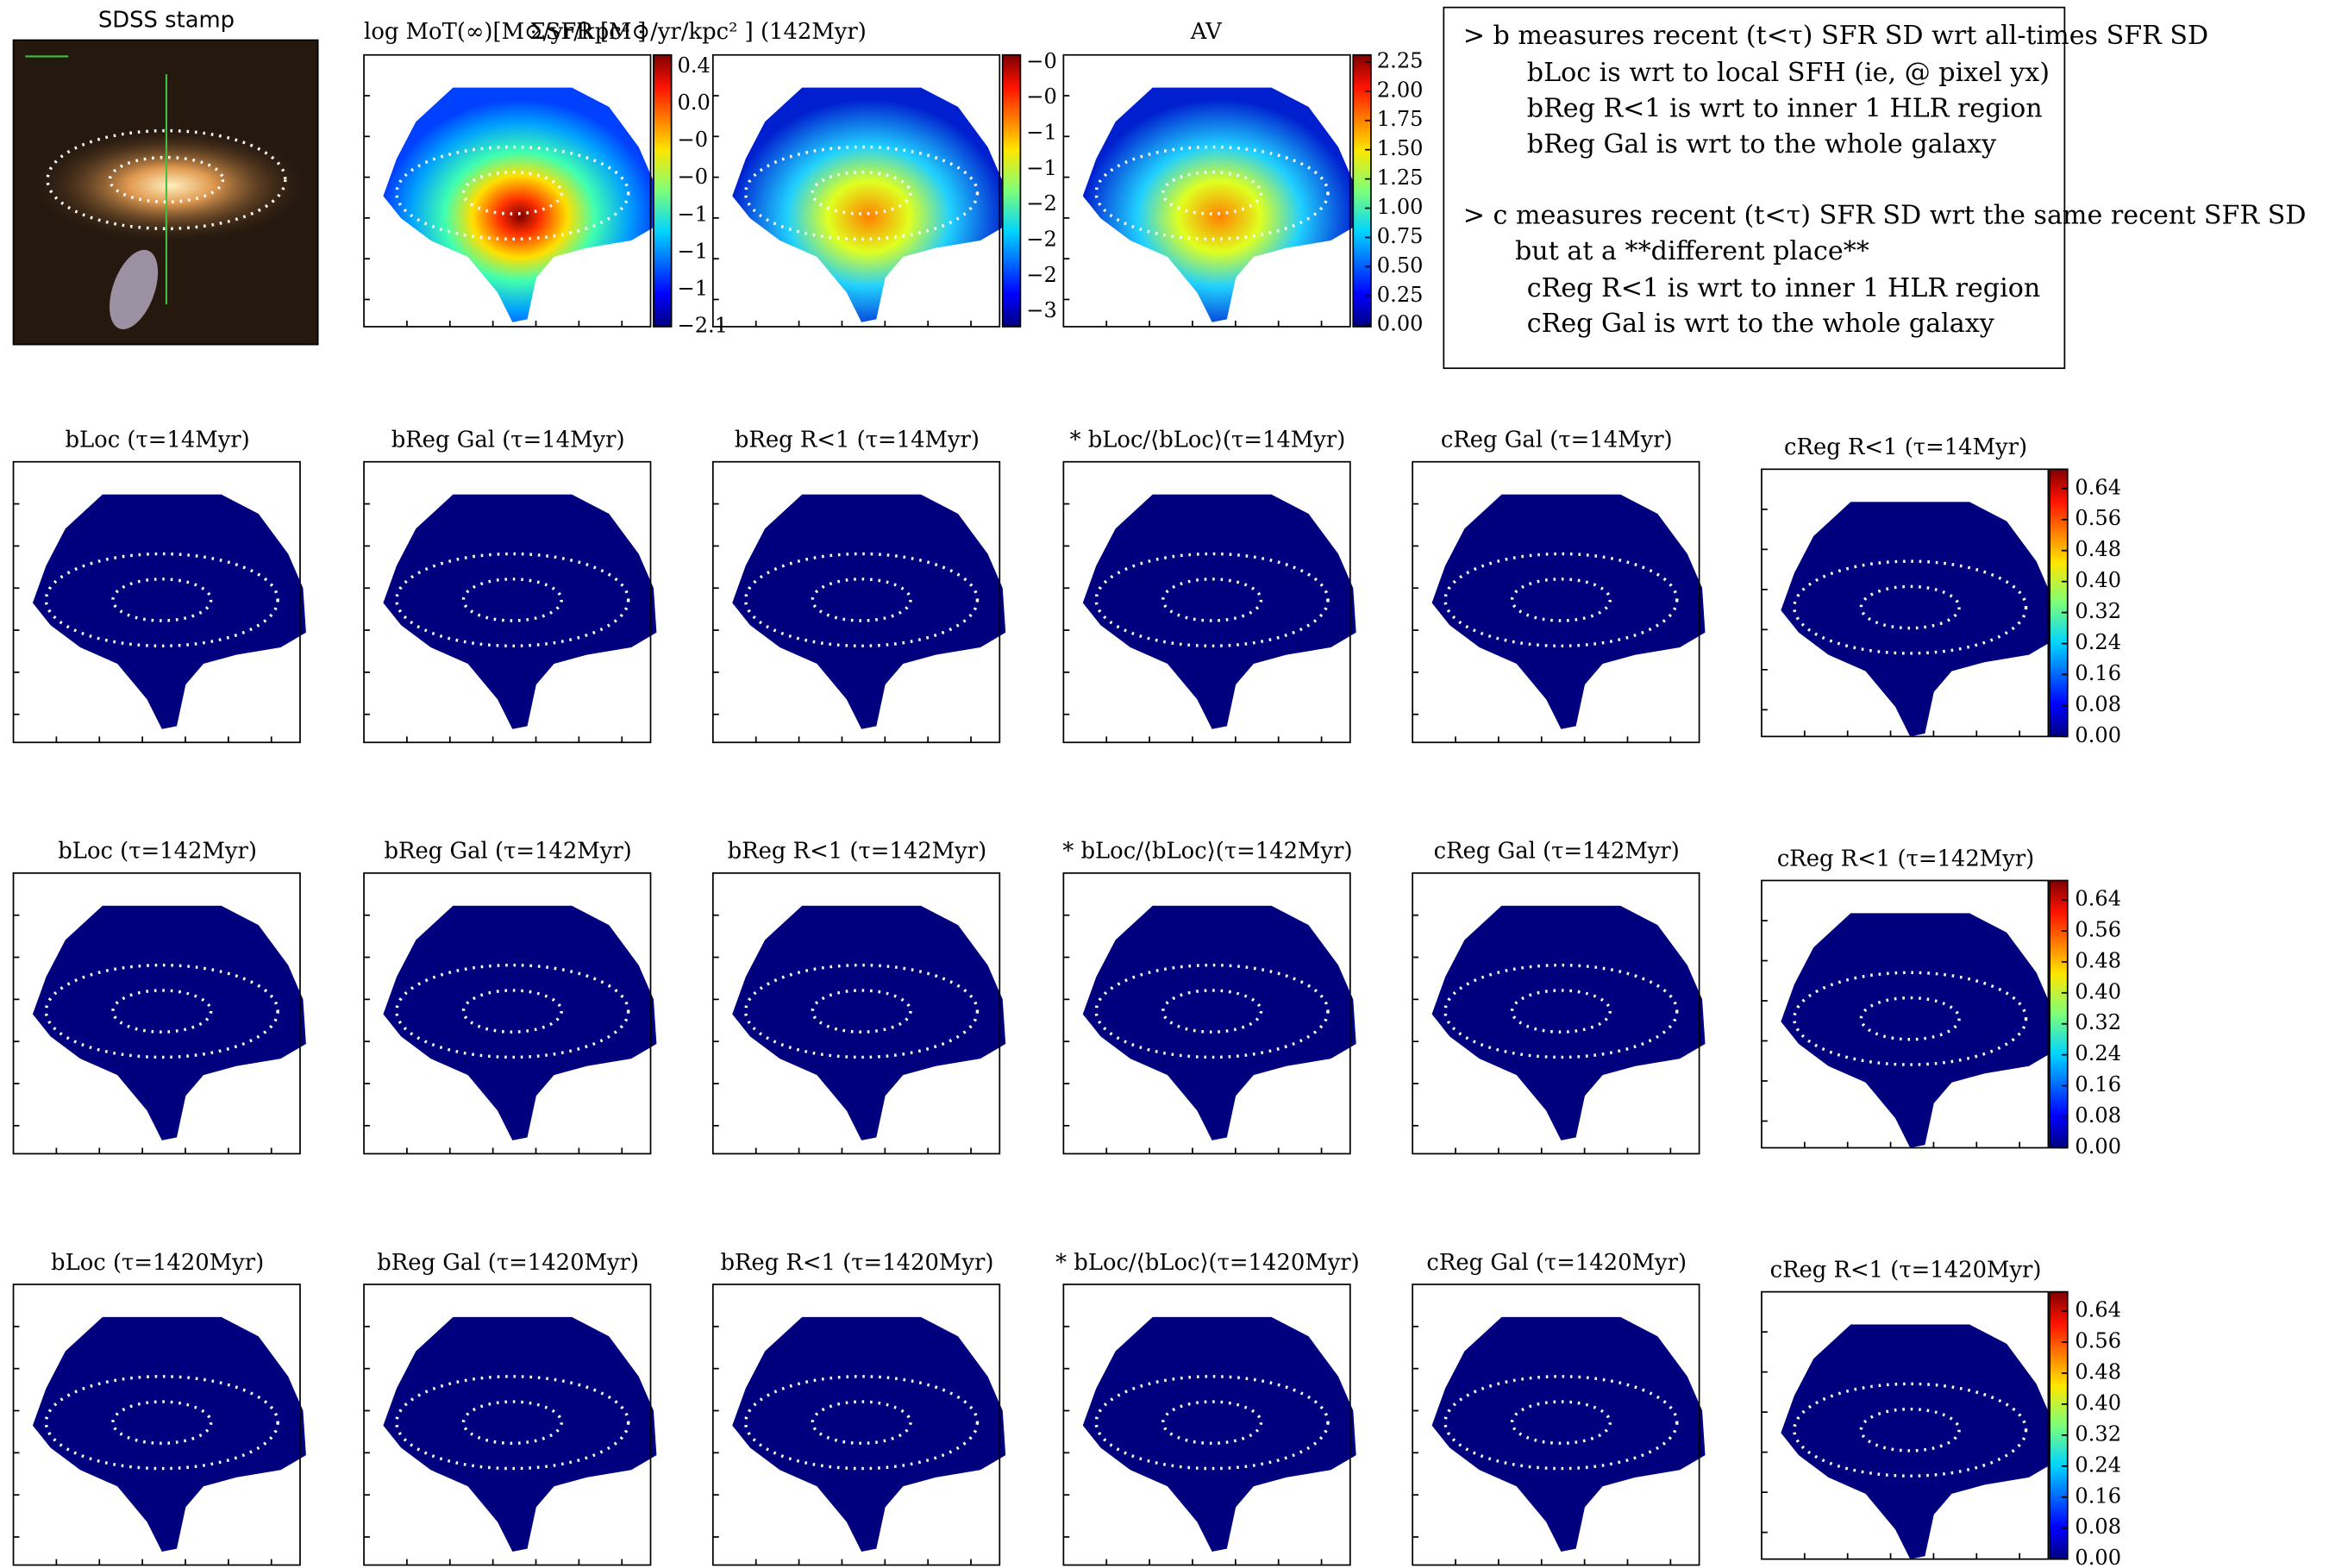 The width and height of the screenshot is (2329, 1568). I want to click on colorbar-label: 0.56, so click(2098, 929).